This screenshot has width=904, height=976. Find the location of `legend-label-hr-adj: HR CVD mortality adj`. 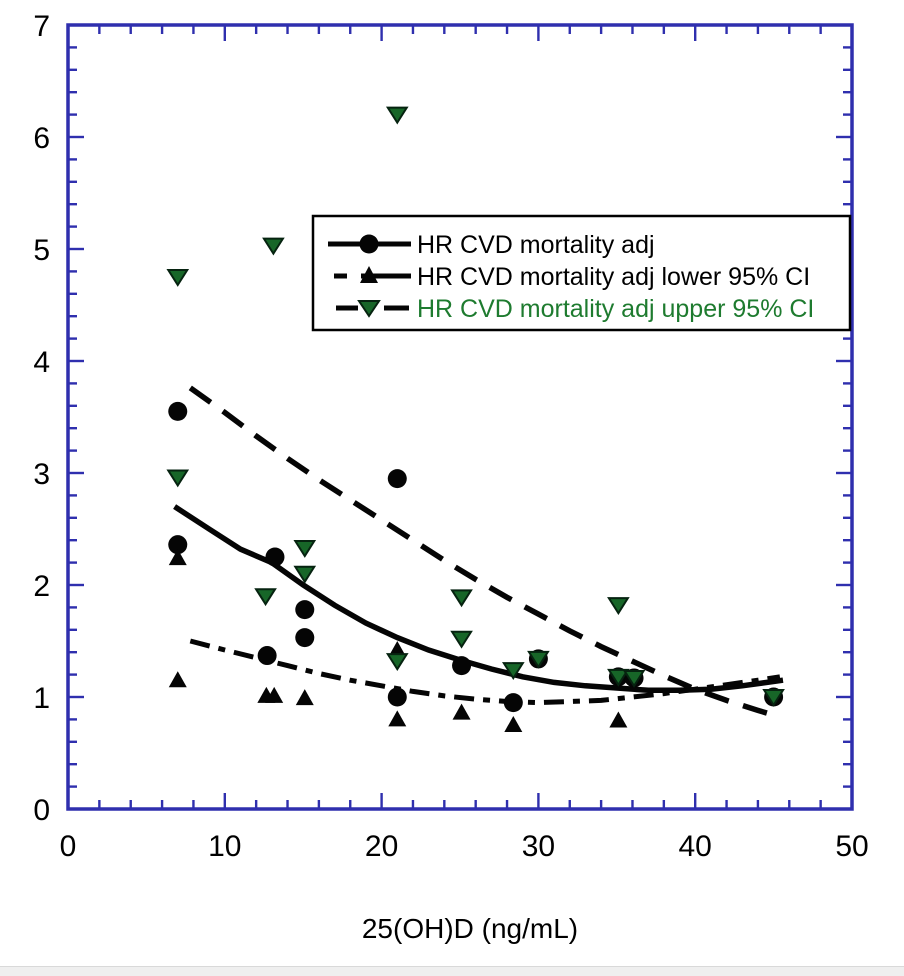

legend-label-hr-adj: HR CVD mortality adj is located at coordinates (536, 245).